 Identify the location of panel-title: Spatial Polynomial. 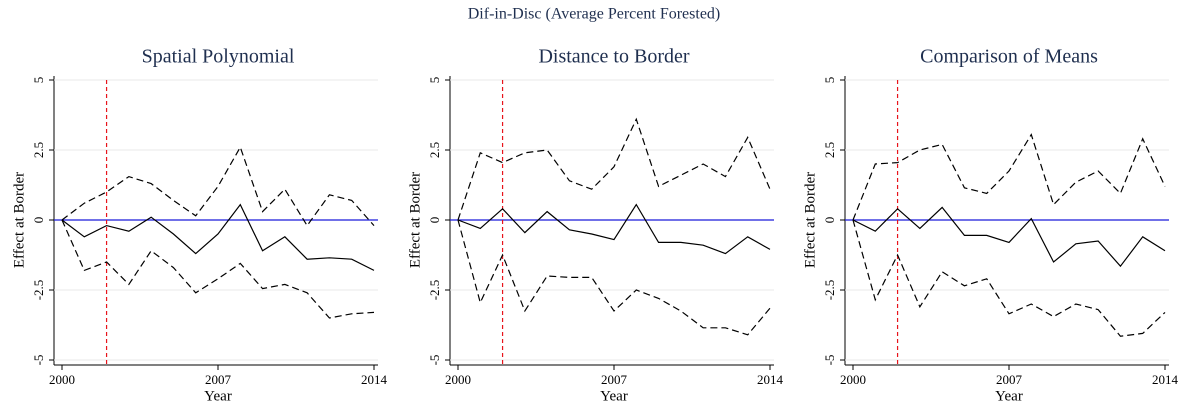
(218, 57).